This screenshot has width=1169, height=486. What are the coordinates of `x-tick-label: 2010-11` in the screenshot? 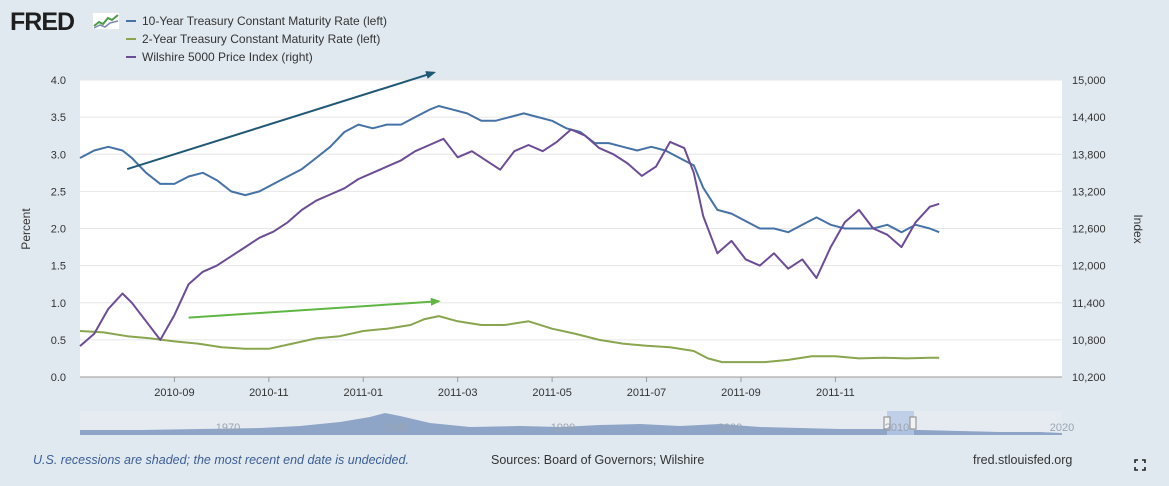 It's located at (269, 393).